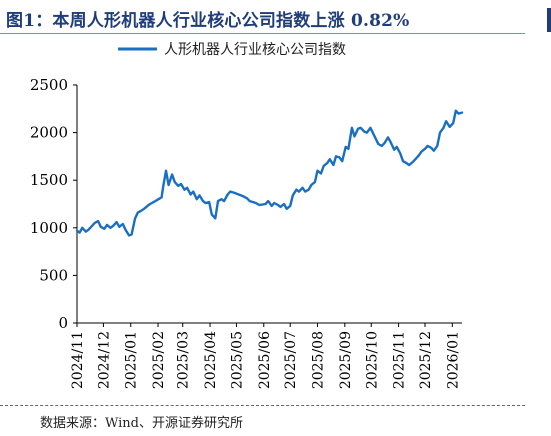 Image resolution: width=551 pixels, height=436 pixels. What do you see at coordinates (262, 33) in the screenshot?
I see `title-underline` at bounding box center [262, 33].